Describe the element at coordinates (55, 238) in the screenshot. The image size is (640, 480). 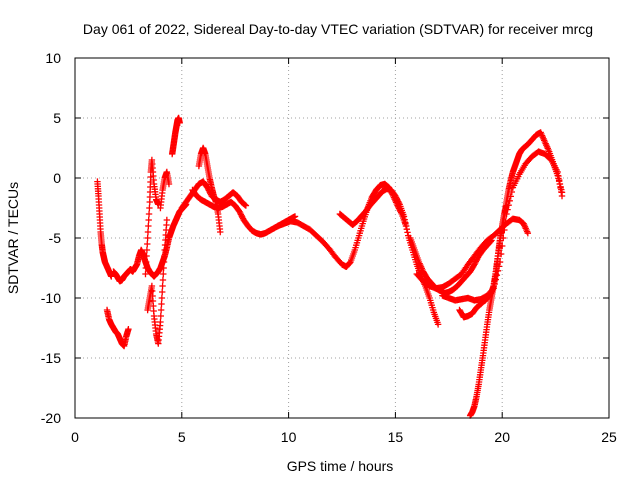
I see `y-tick-label: -5` at that location.